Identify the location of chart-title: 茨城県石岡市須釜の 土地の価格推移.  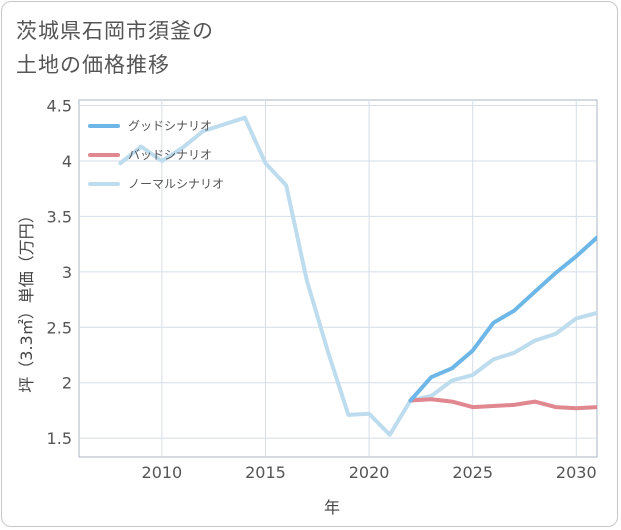
(115, 48).